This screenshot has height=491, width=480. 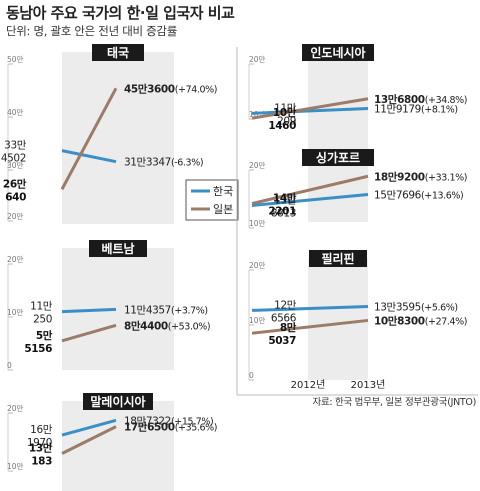 I want to click on panel-title: 태국, so click(x=118, y=52).